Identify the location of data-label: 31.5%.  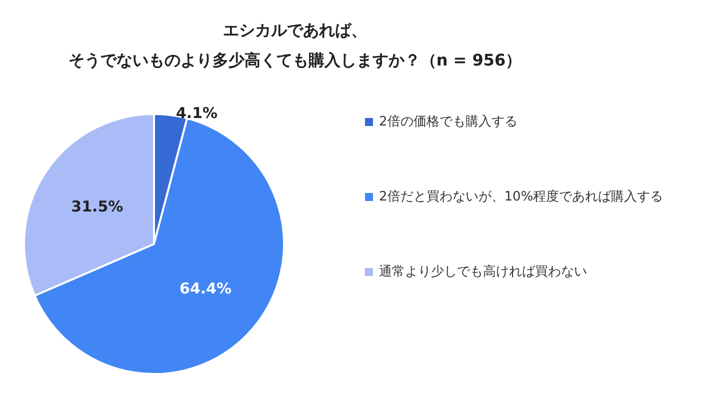
(97, 207).